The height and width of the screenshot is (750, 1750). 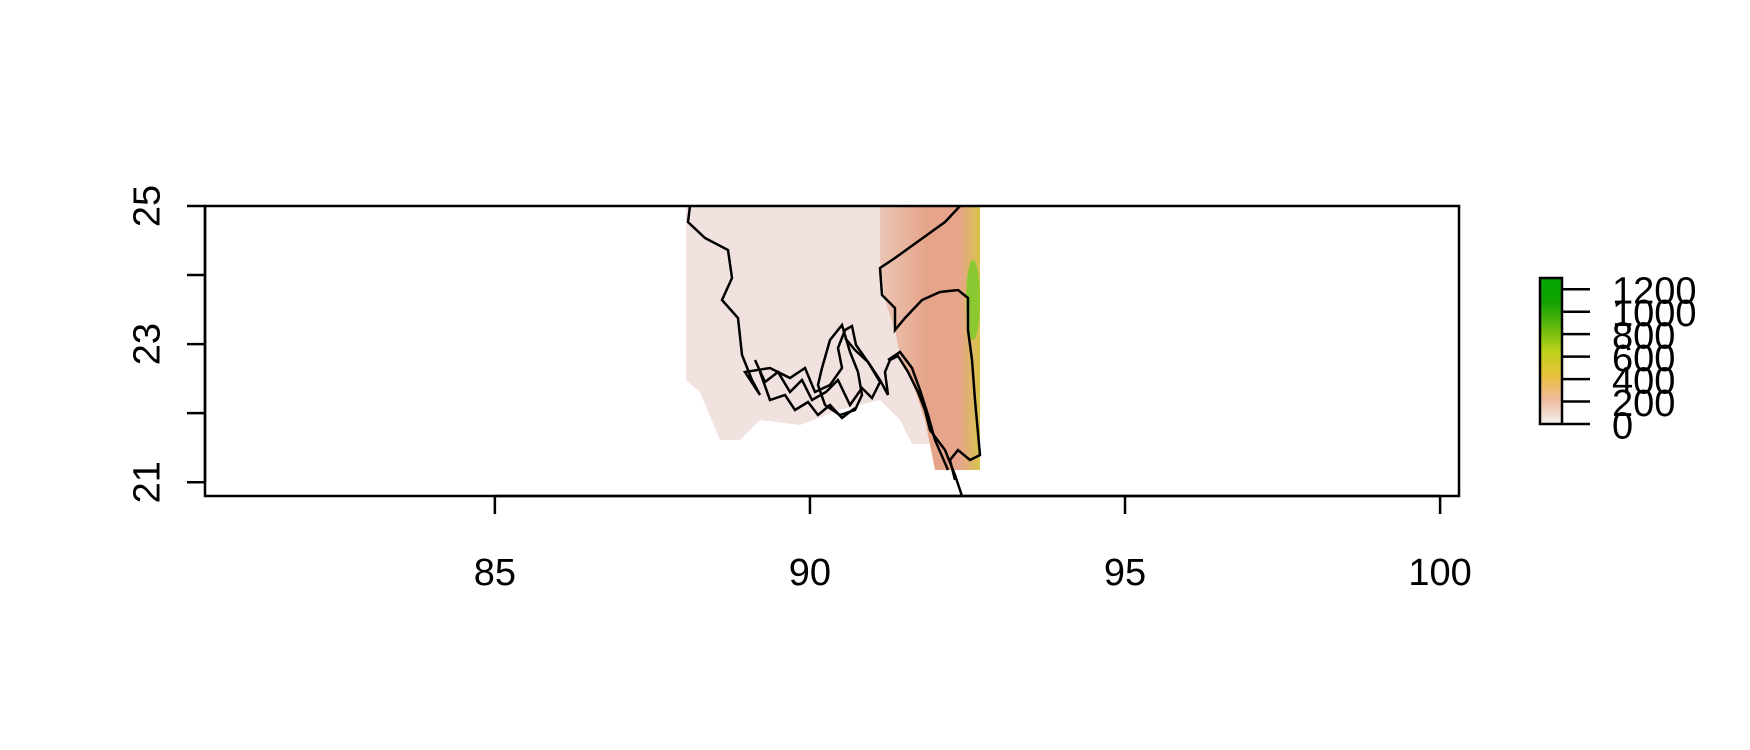 I want to click on y-axis: 21 23 25, so click(x=166, y=344).